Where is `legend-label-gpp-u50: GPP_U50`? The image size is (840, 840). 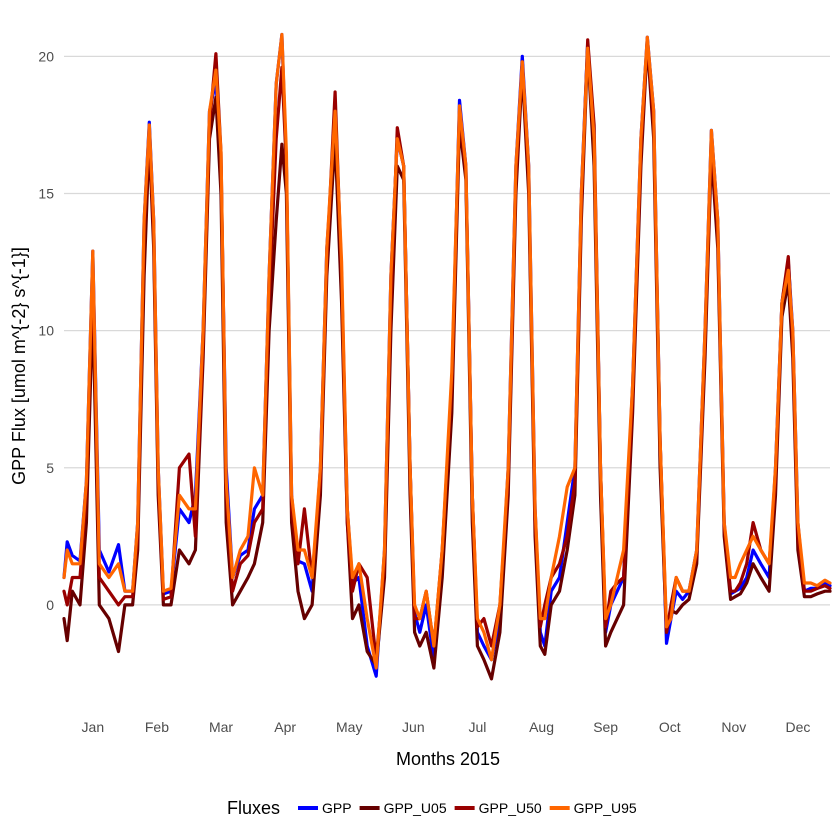 legend-label-gpp-u50: GPP_U50 is located at coordinates (510, 808).